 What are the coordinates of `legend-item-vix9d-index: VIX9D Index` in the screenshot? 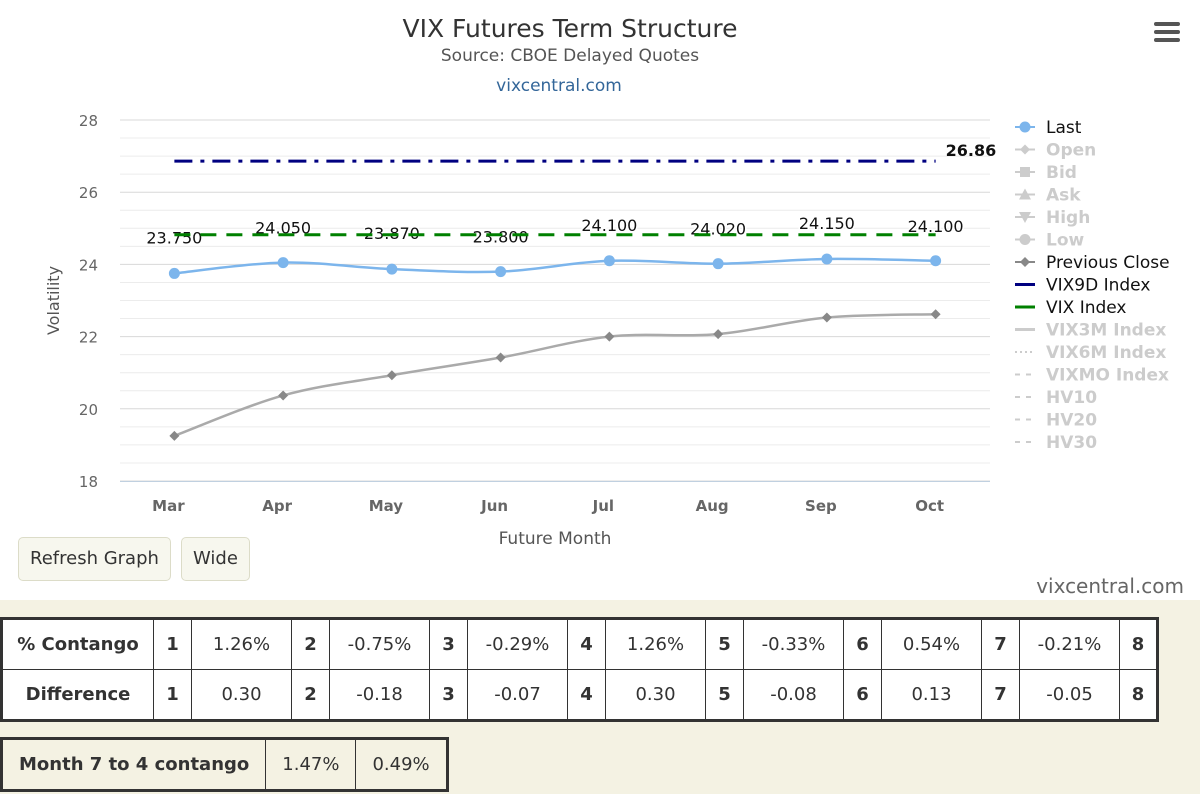 It's located at (1082, 286).